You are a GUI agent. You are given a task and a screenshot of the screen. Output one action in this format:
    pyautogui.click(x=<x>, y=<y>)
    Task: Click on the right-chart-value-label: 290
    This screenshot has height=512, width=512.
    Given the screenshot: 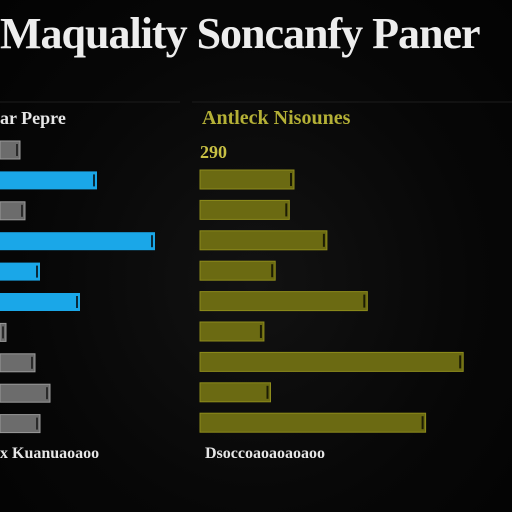 What is the action you would take?
    pyautogui.click(x=213, y=152)
    